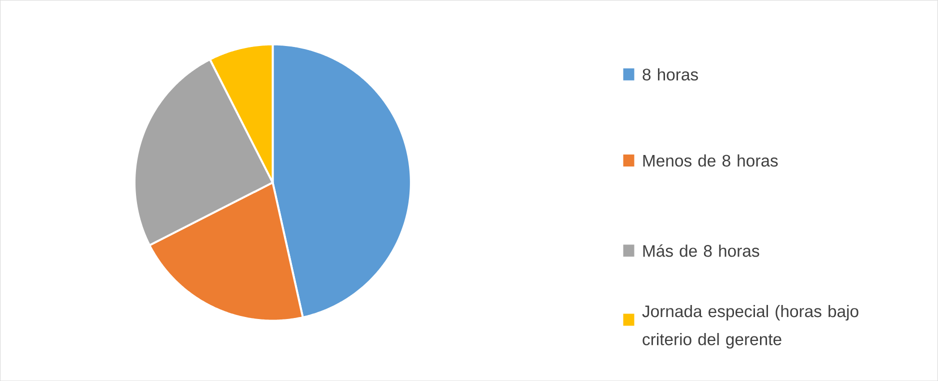 Image resolution: width=938 pixels, height=381 pixels. Describe the element at coordinates (710, 160) in the screenshot. I see `legend-label: Menos de 8 horas` at that location.